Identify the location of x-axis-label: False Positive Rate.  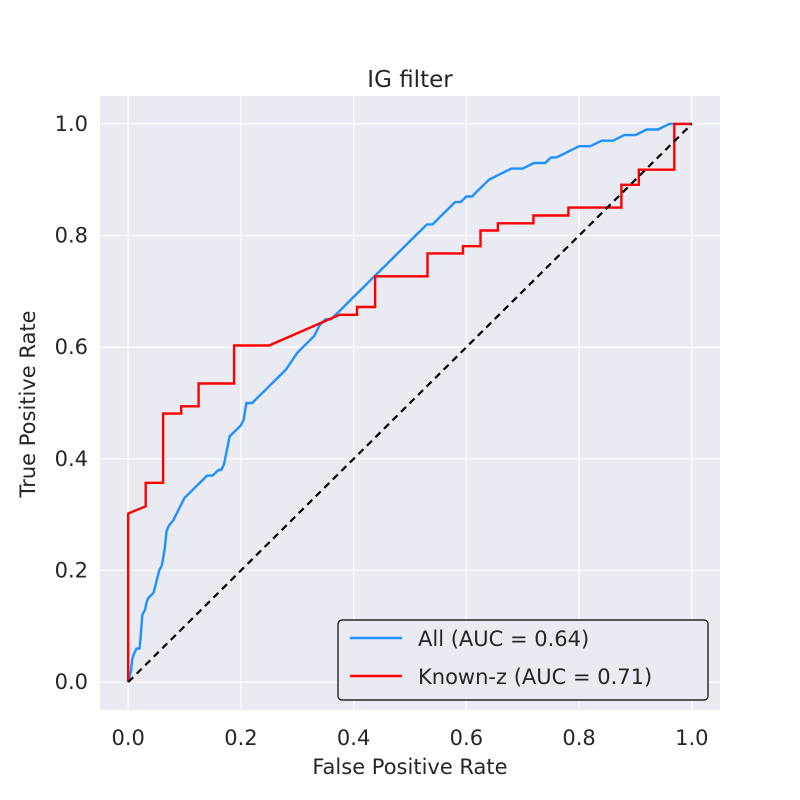
(409, 767).